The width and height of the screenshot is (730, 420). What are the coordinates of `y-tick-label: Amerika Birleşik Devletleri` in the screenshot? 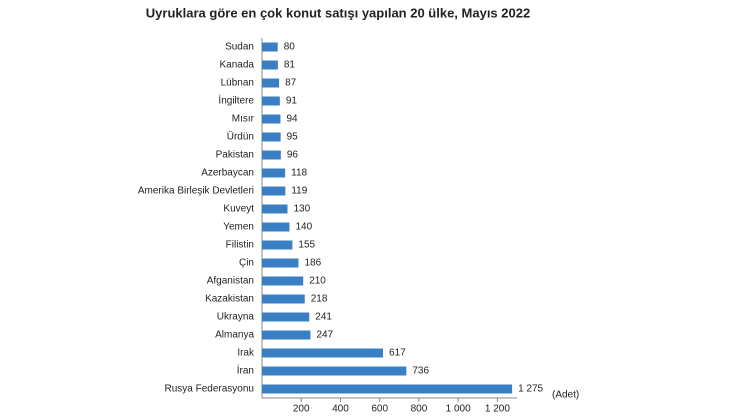 It's located at (196, 191).